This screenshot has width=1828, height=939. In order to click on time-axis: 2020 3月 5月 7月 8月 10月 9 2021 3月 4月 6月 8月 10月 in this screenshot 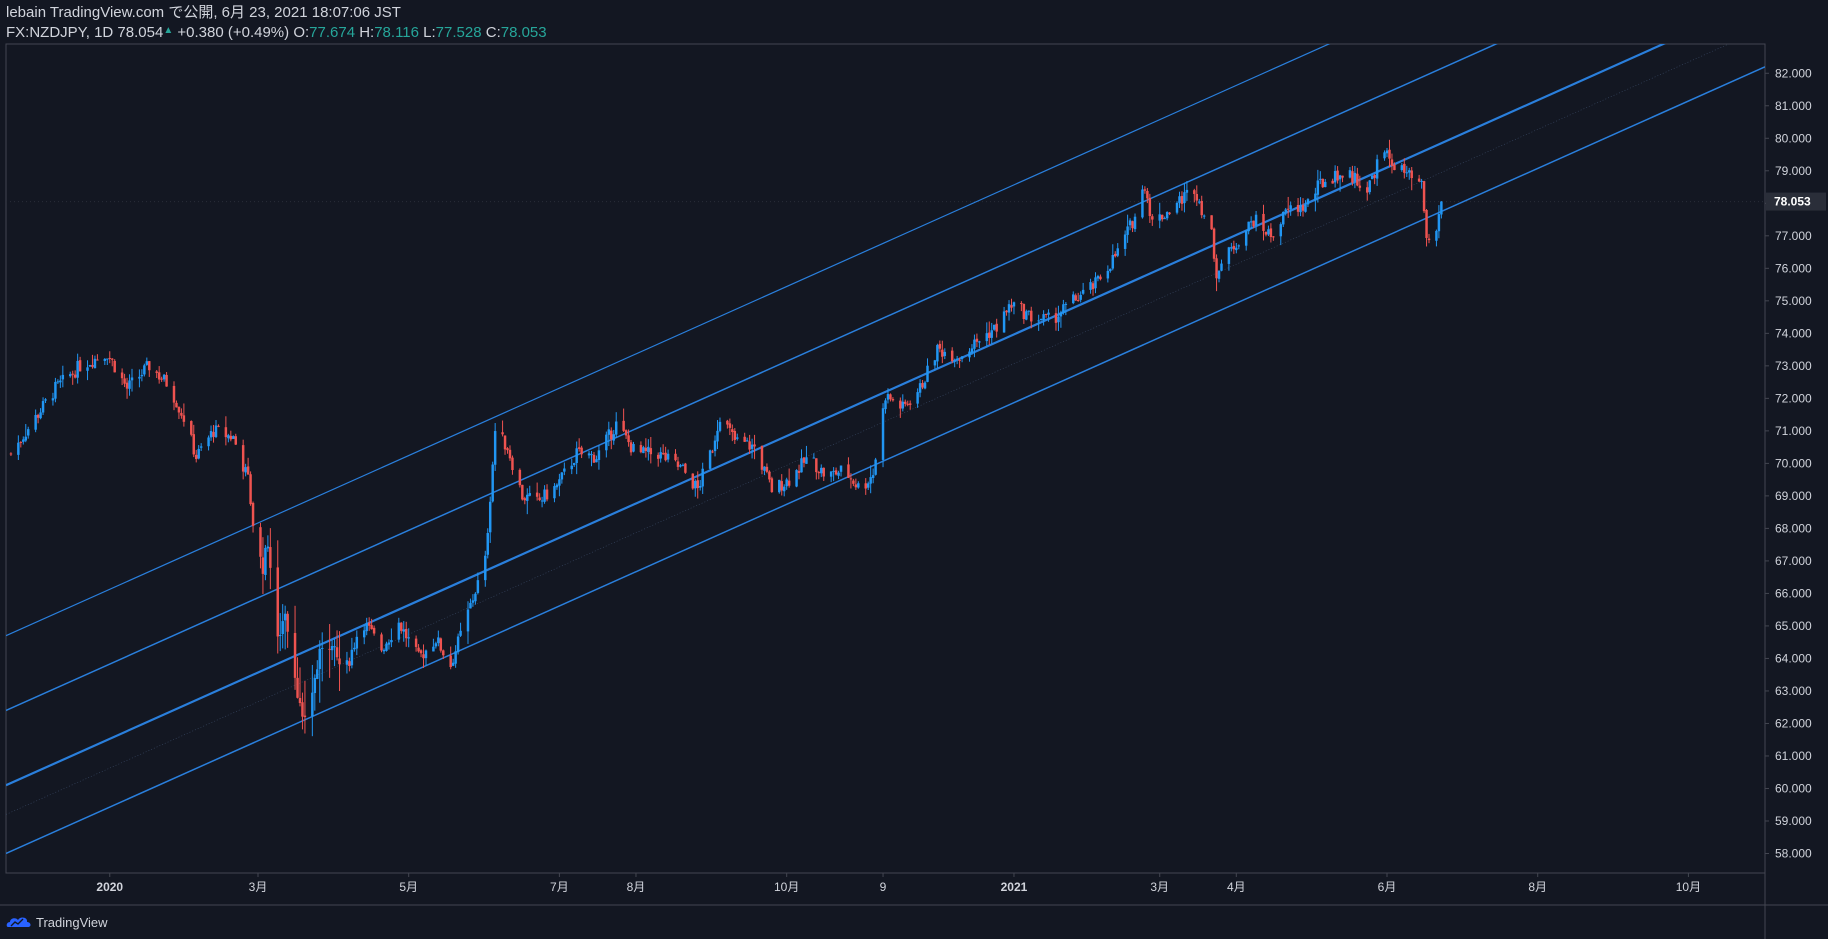, I will do `click(898, 883)`.